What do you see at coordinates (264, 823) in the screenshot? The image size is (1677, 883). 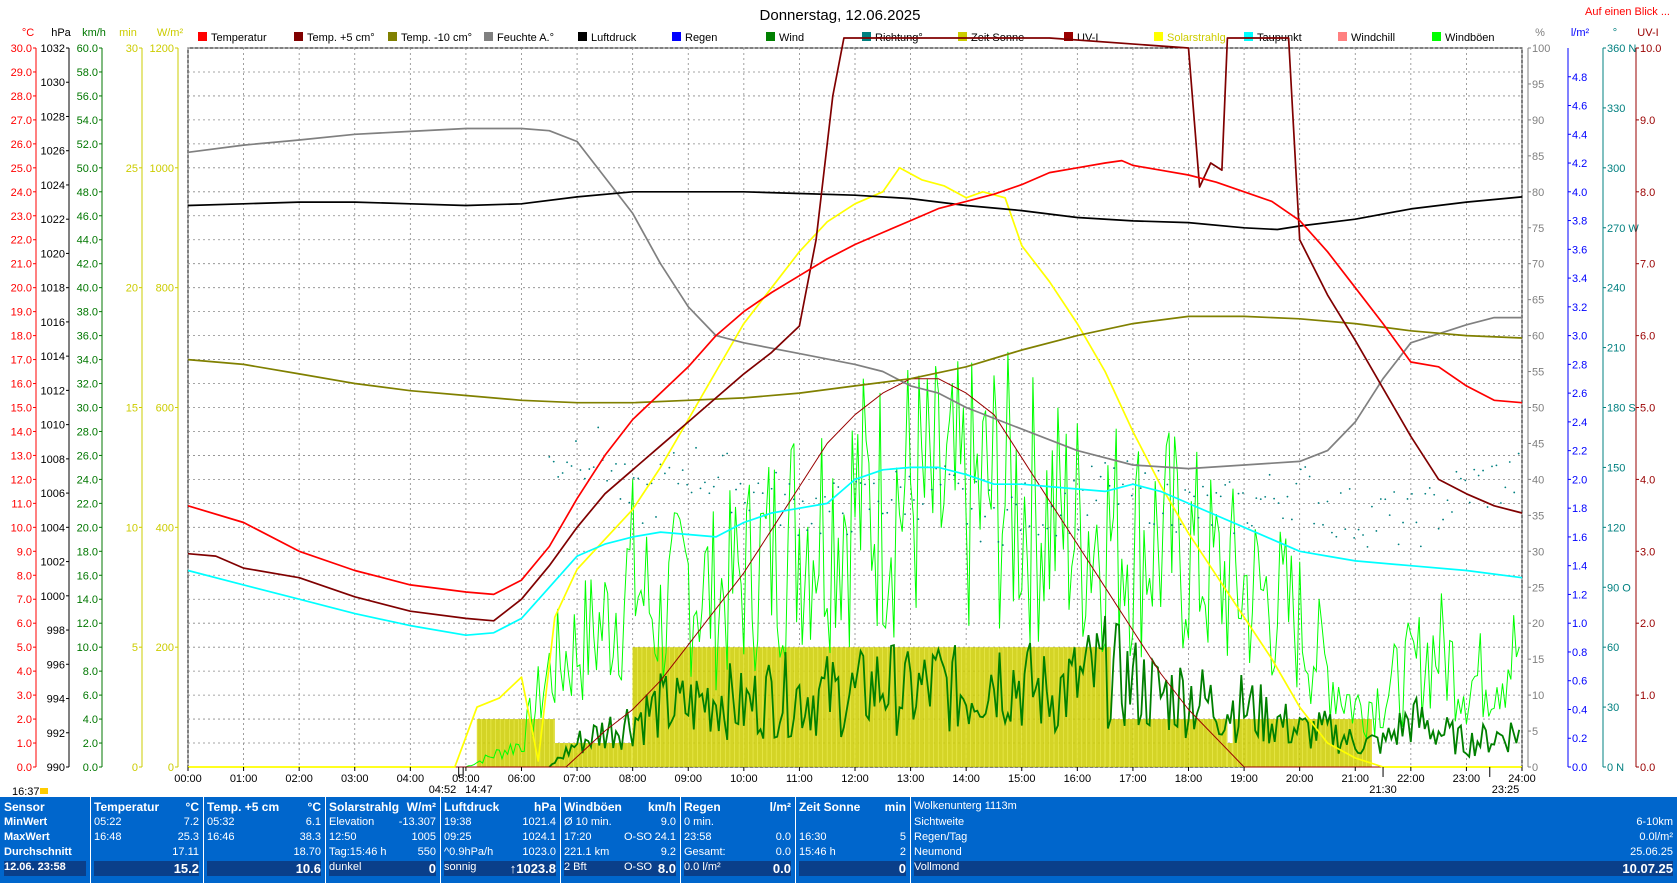 I see `table-row: 05:32 6.1` at bounding box center [264, 823].